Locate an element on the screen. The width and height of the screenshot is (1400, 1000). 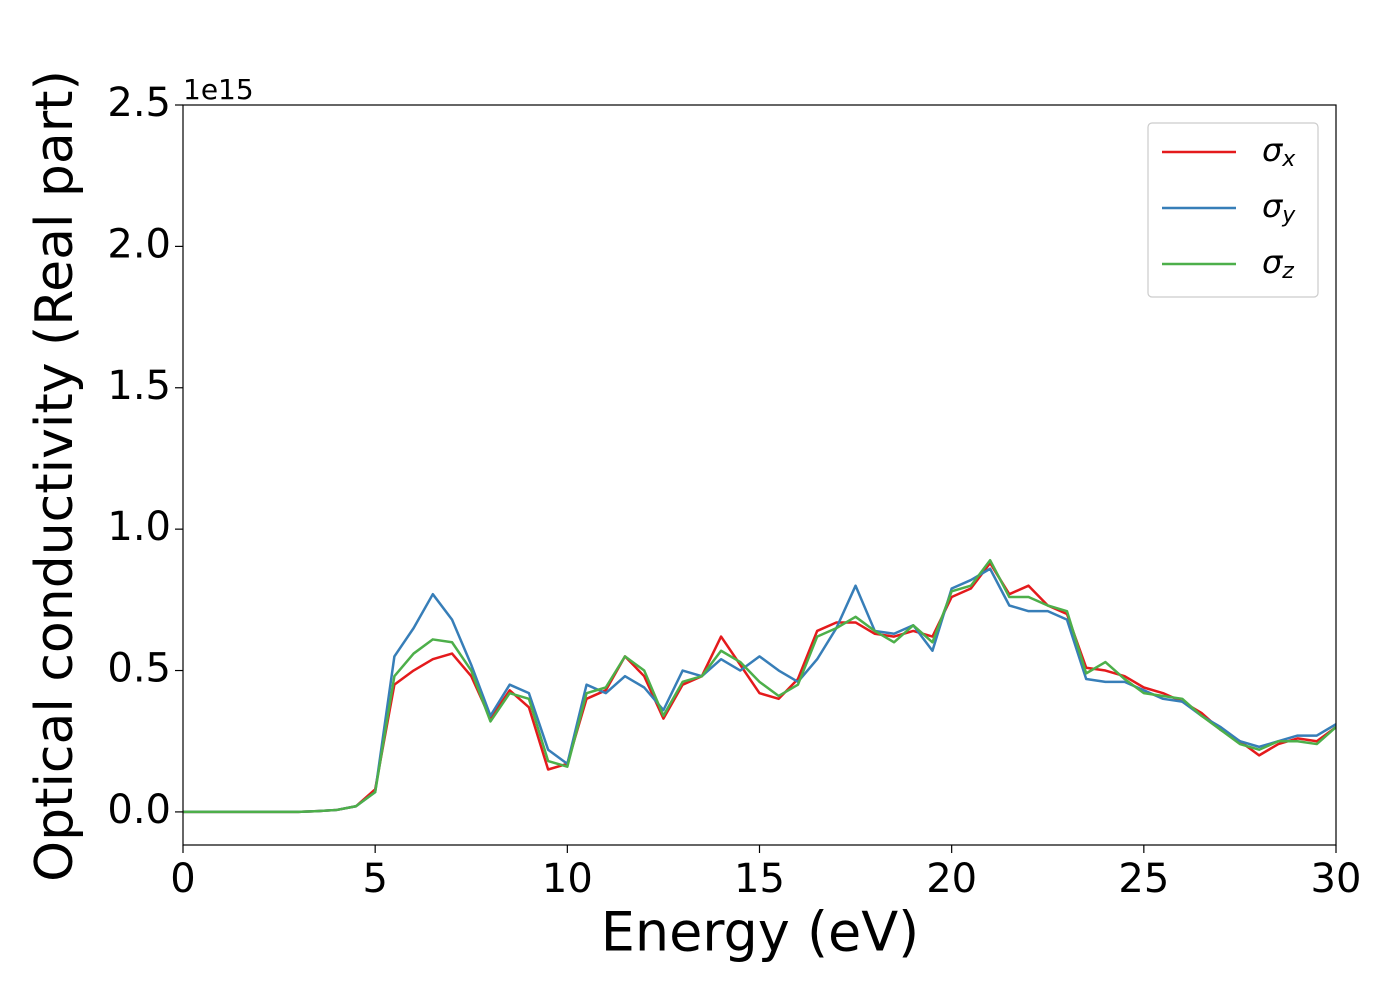
y-tick-label: 0.0 is located at coordinates (139, 810).